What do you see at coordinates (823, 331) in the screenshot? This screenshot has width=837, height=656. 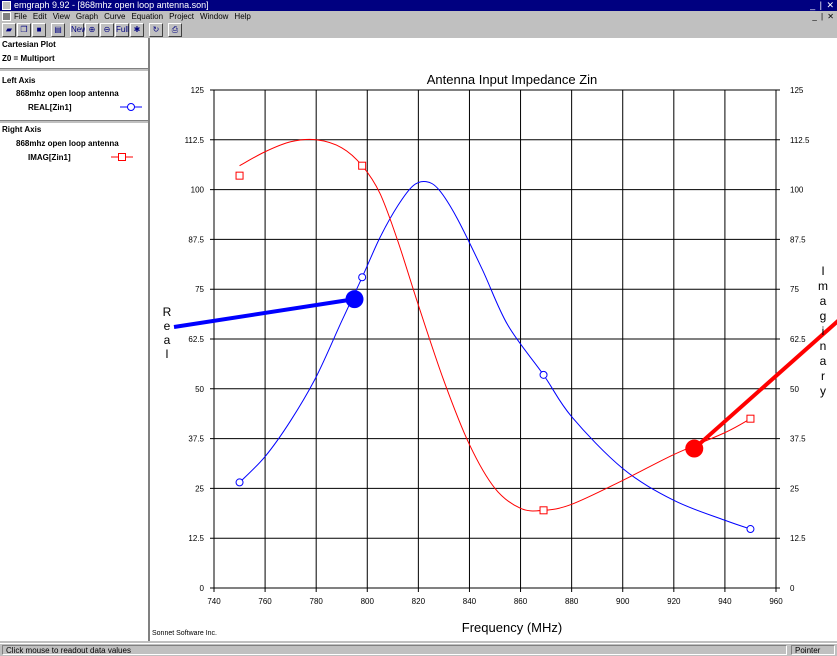 I see `imaginary-annotation-letter: i` at bounding box center [823, 331].